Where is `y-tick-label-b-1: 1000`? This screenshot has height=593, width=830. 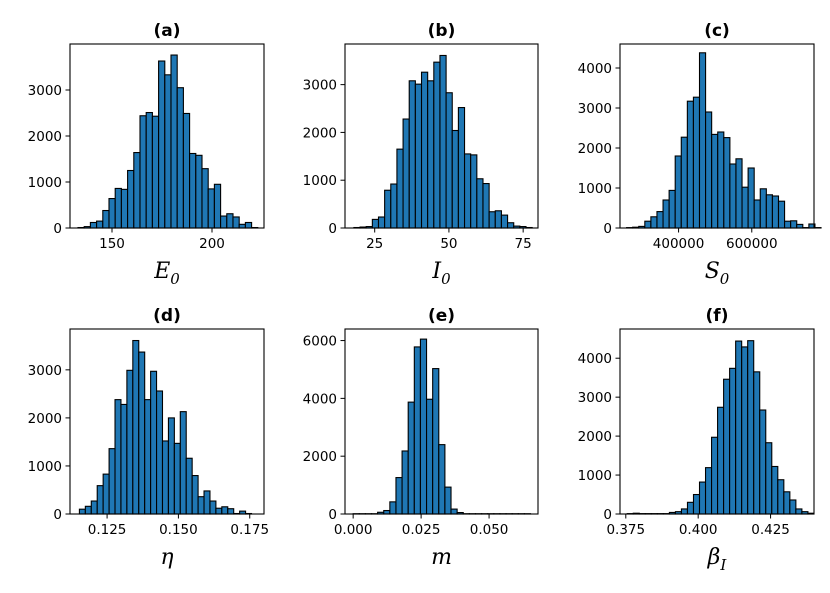 y-tick-label-b-1: 1000 is located at coordinates (320, 181).